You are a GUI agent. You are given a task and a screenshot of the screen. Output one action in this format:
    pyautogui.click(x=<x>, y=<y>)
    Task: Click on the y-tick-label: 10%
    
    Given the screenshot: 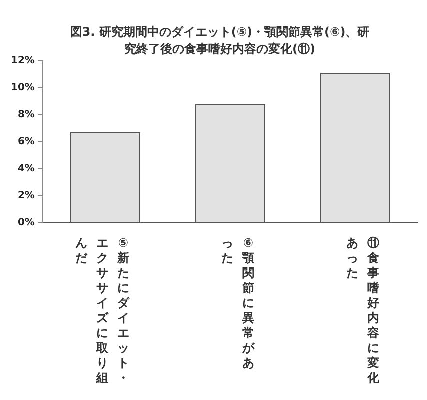 What is the action you would take?
    pyautogui.click(x=23, y=88)
    